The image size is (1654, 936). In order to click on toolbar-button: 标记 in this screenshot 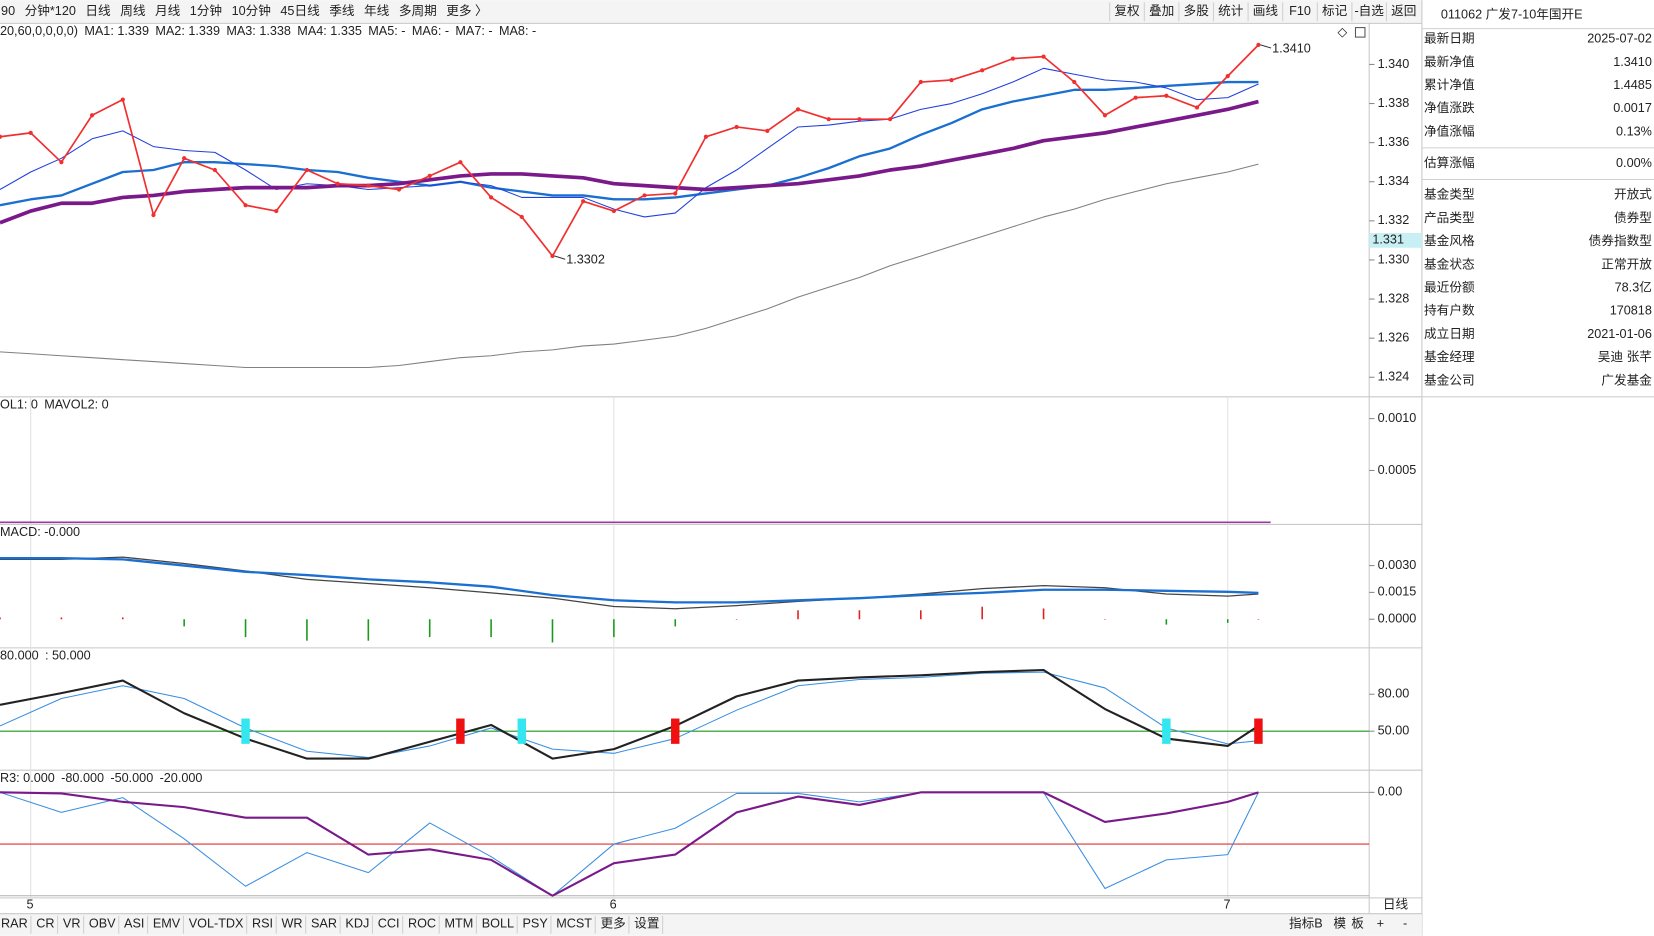, I will do `click(1335, 11)`.